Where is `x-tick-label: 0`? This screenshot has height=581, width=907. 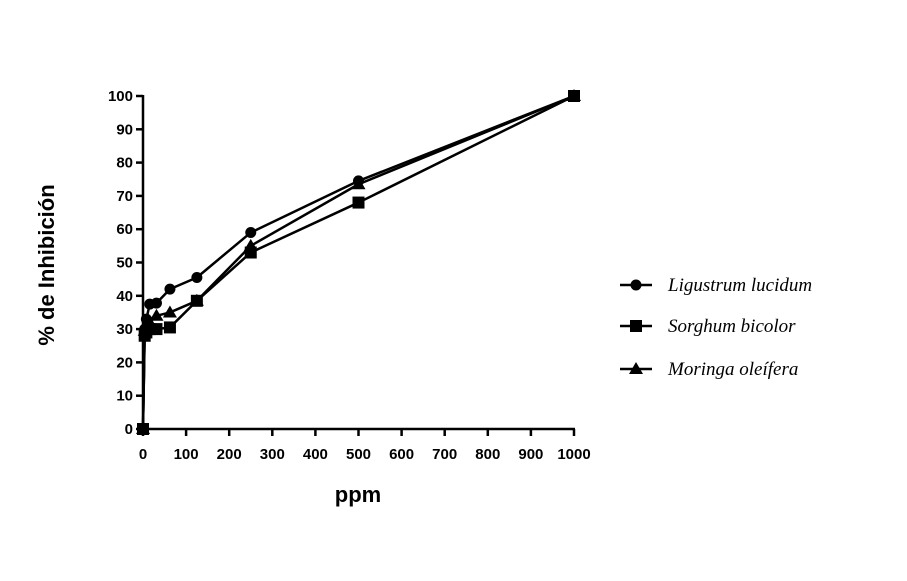
x-tick-label: 0 is located at coordinates (143, 454).